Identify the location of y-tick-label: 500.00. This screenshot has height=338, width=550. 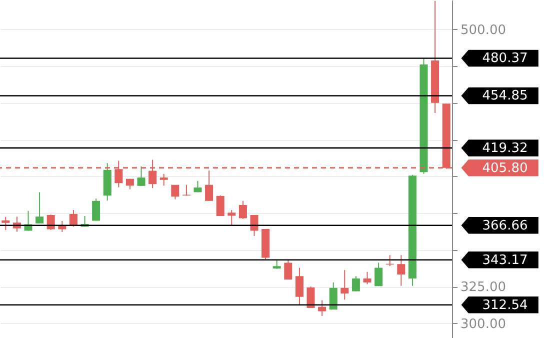
(483, 30).